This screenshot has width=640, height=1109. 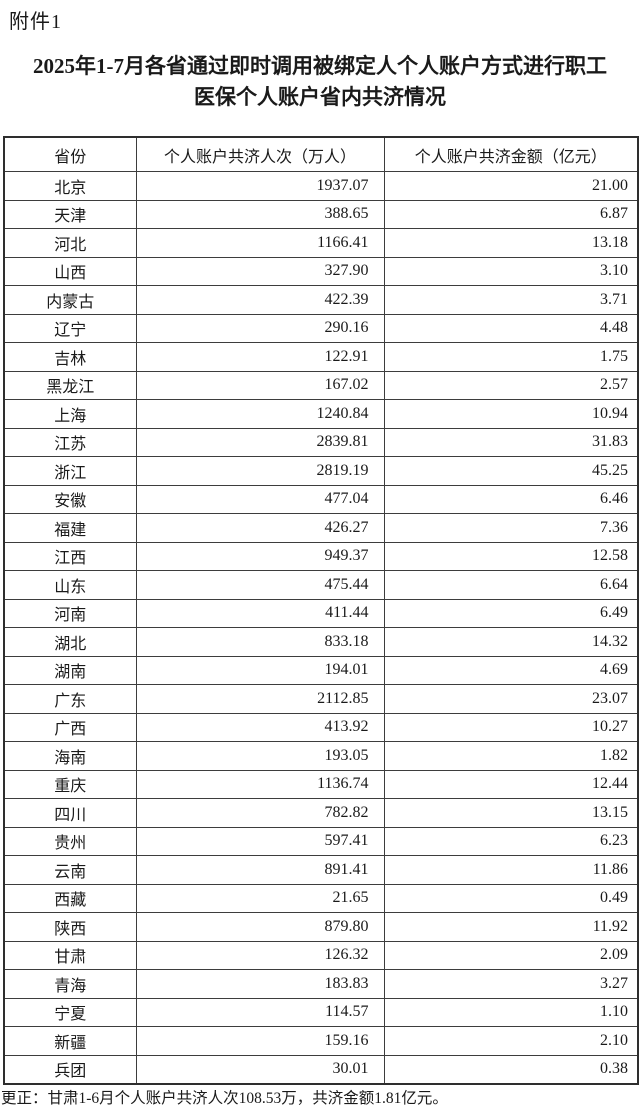 I want to click on table-row: 江苏 2839.81 31.83, so click(x=321, y=442).